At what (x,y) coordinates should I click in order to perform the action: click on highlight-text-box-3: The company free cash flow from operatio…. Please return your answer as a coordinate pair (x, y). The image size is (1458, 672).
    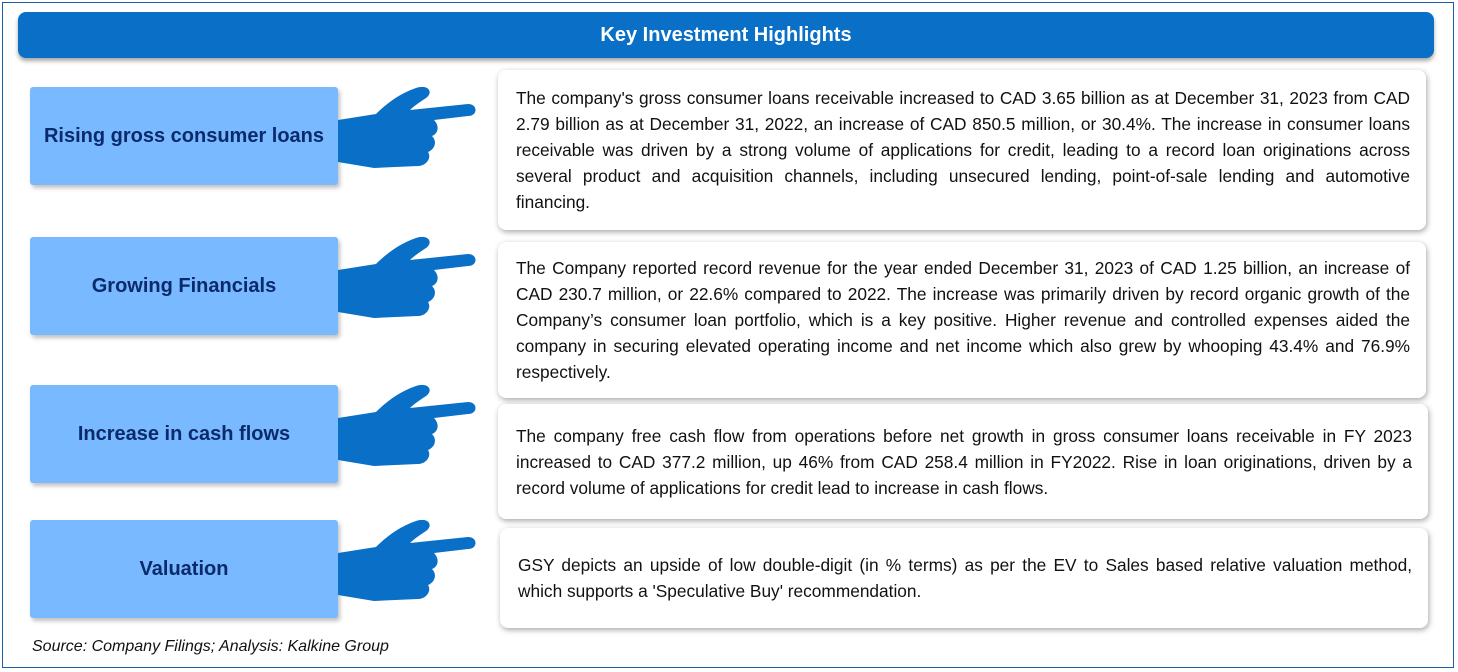
    Looking at the image, I should click on (963, 461).